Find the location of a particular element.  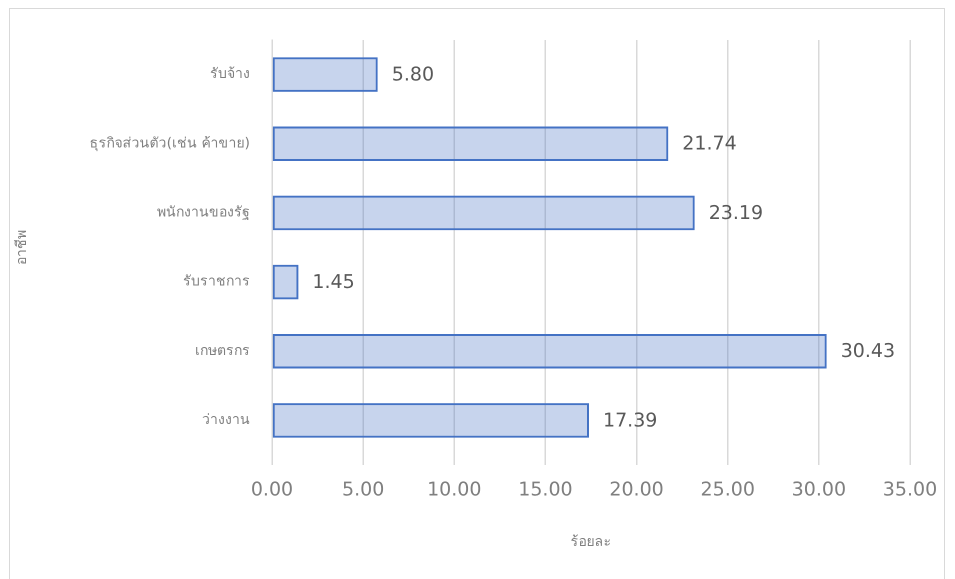

x-tick-label: 5.00 is located at coordinates (363, 489).